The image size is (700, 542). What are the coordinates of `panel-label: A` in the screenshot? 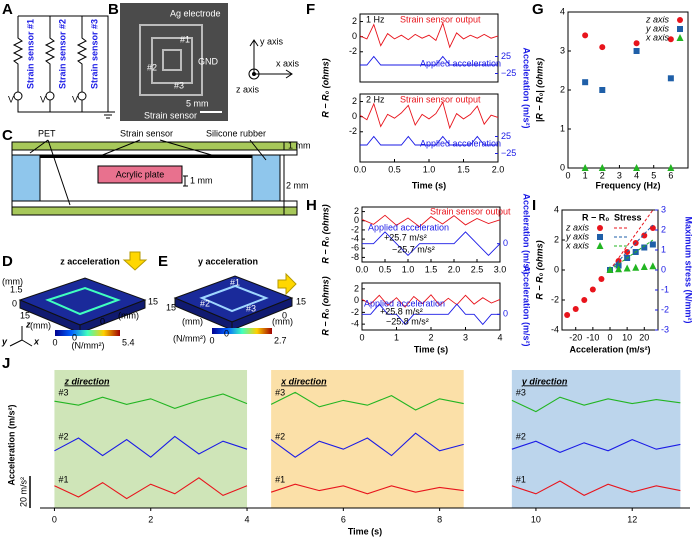 It's located at (7, 9).